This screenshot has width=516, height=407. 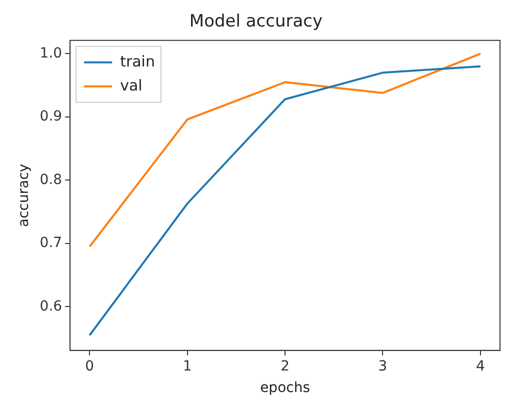 I want to click on y-tick-label: 0.7, so click(x=51, y=243).